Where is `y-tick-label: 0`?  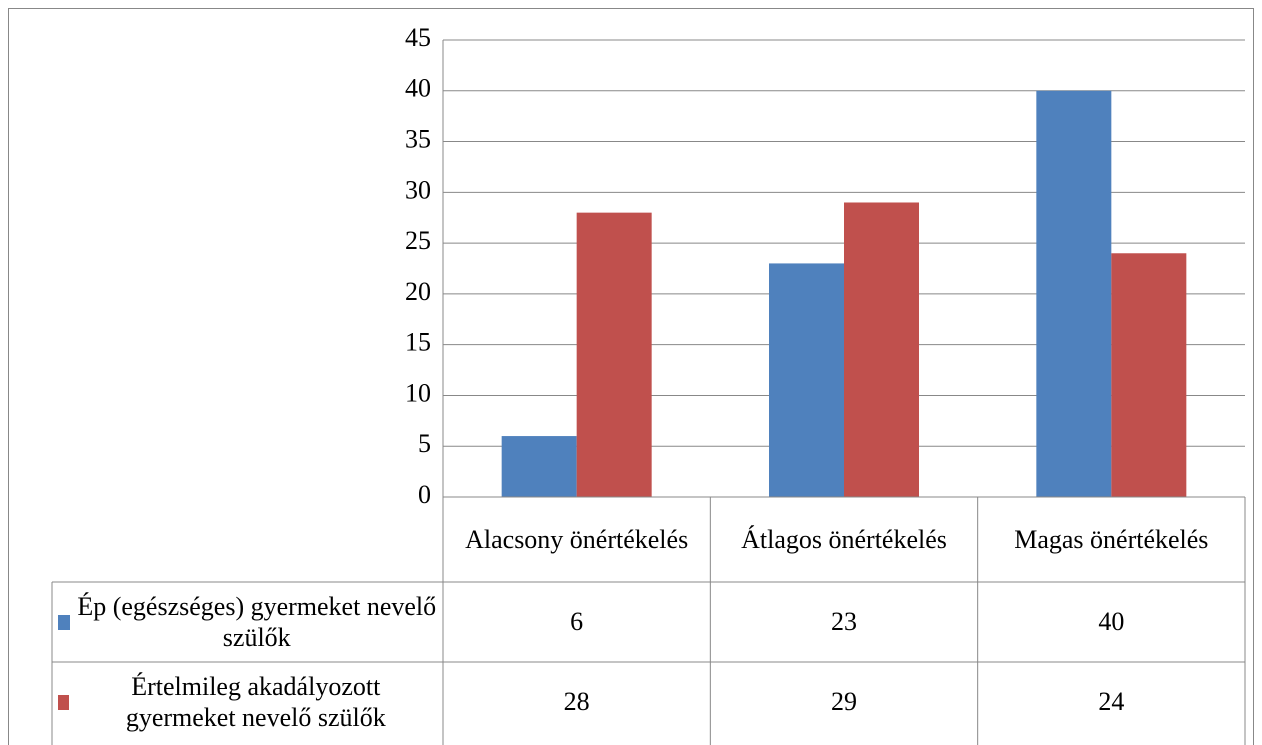
y-tick-label: 0 is located at coordinates (424, 494).